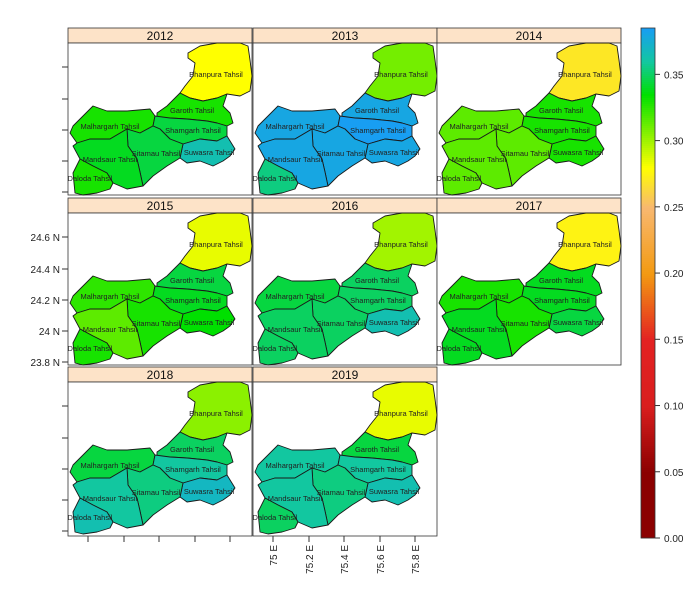 Image resolution: width=700 pixels, height=601 pixels. What do you see at coordinates (274, 555) in the screenshot?
I see `x-tick-label: 75 E` at bounding box center [274, 555].